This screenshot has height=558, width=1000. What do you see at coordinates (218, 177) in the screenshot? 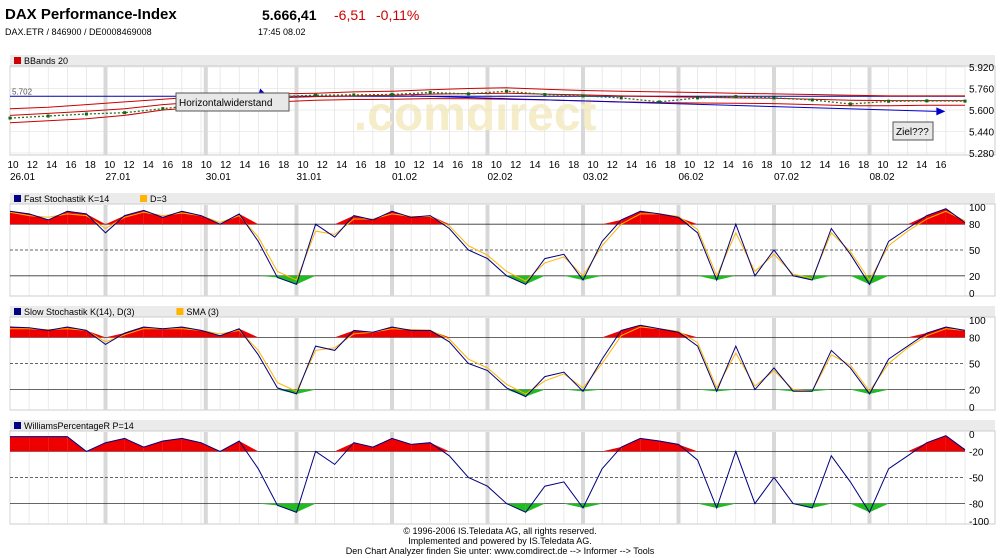
I see `x-date-label: 30.01` at bounding box center [218, 177].